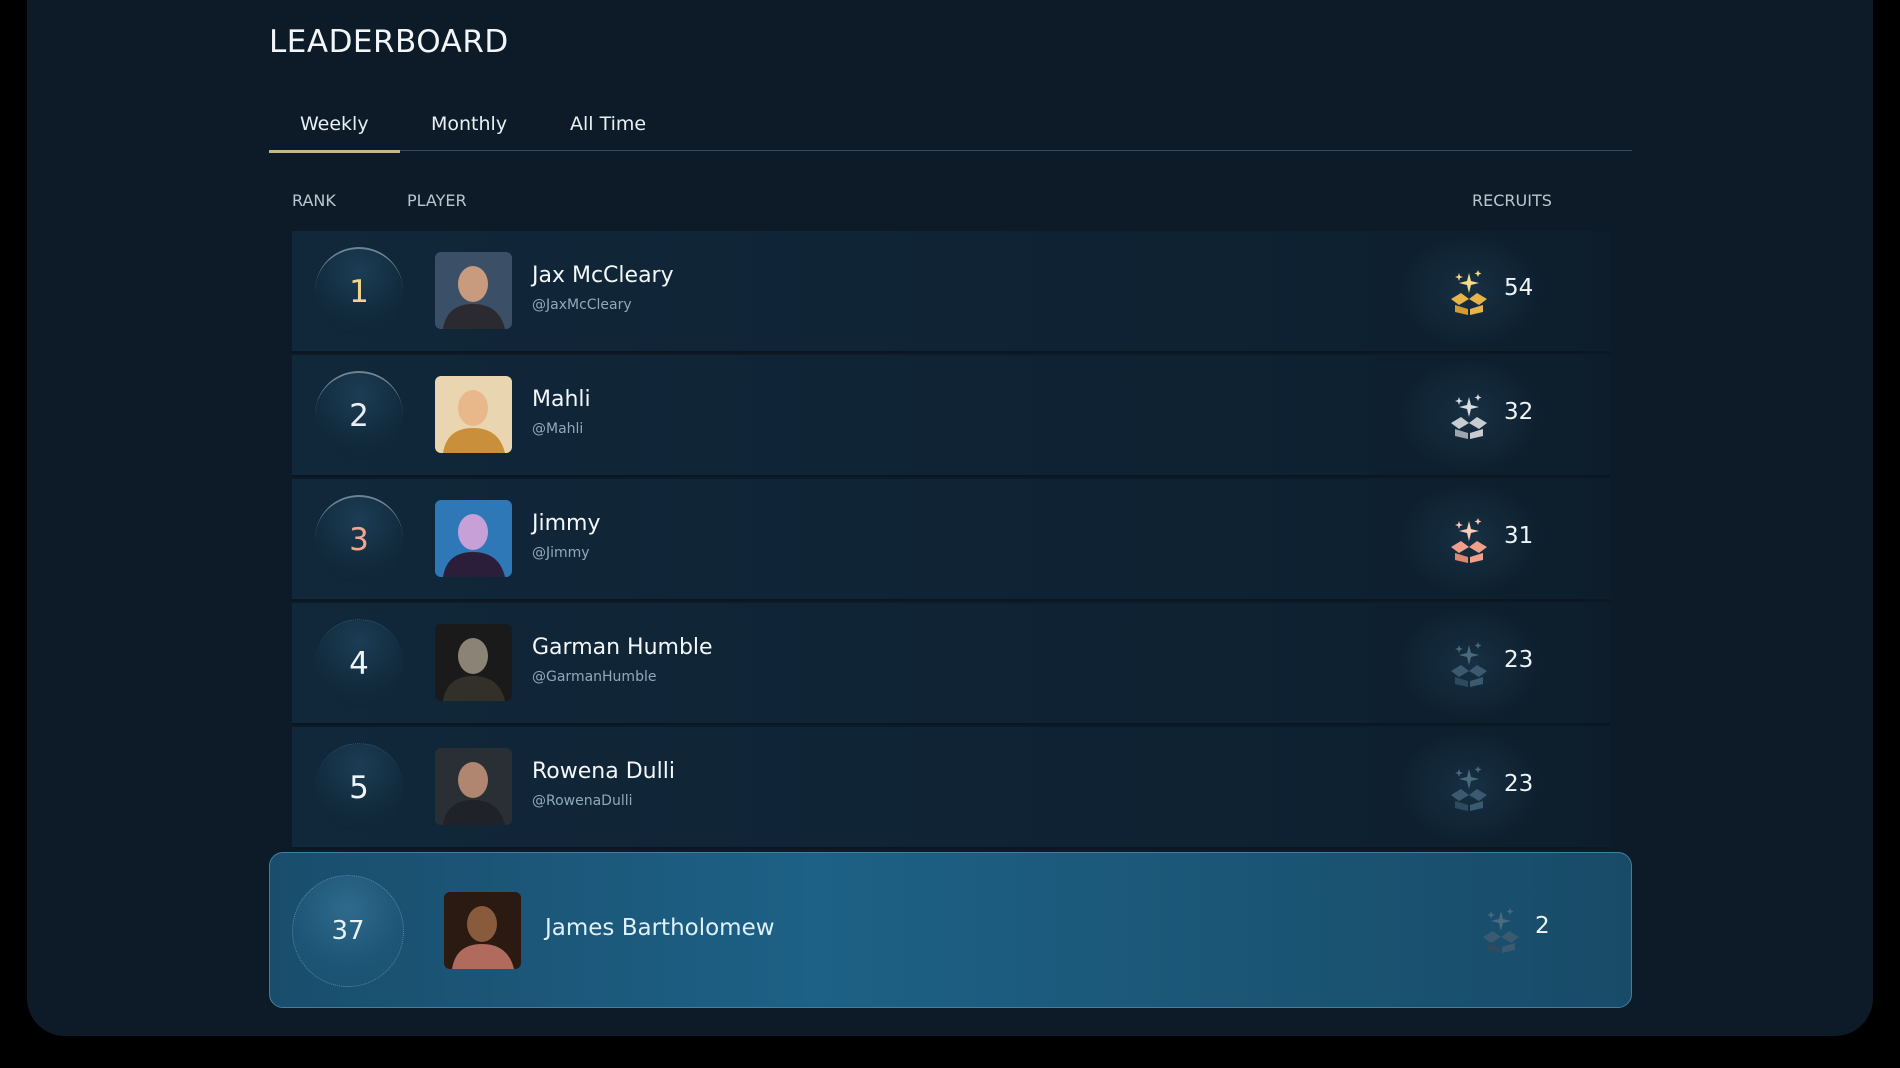 The height and width of the screenshot is (1068, 1900). What do you see at coordinates (951, 788) in the screenshot?
I see `leaderboard-row: 5 Rowena Dulli @RowenaDulli 23` at bounding box center [951, 788].